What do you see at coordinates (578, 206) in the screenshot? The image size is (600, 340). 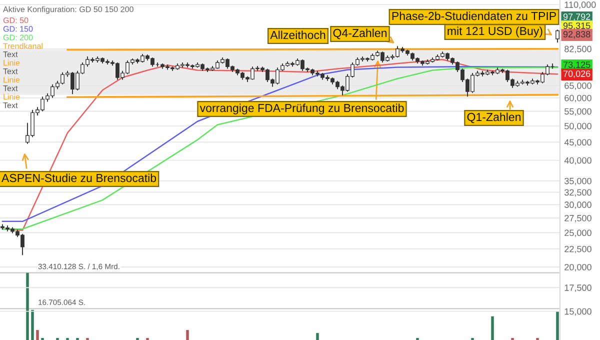 I see `y-tick-label: 30,000` at bounding box center [578, 206].